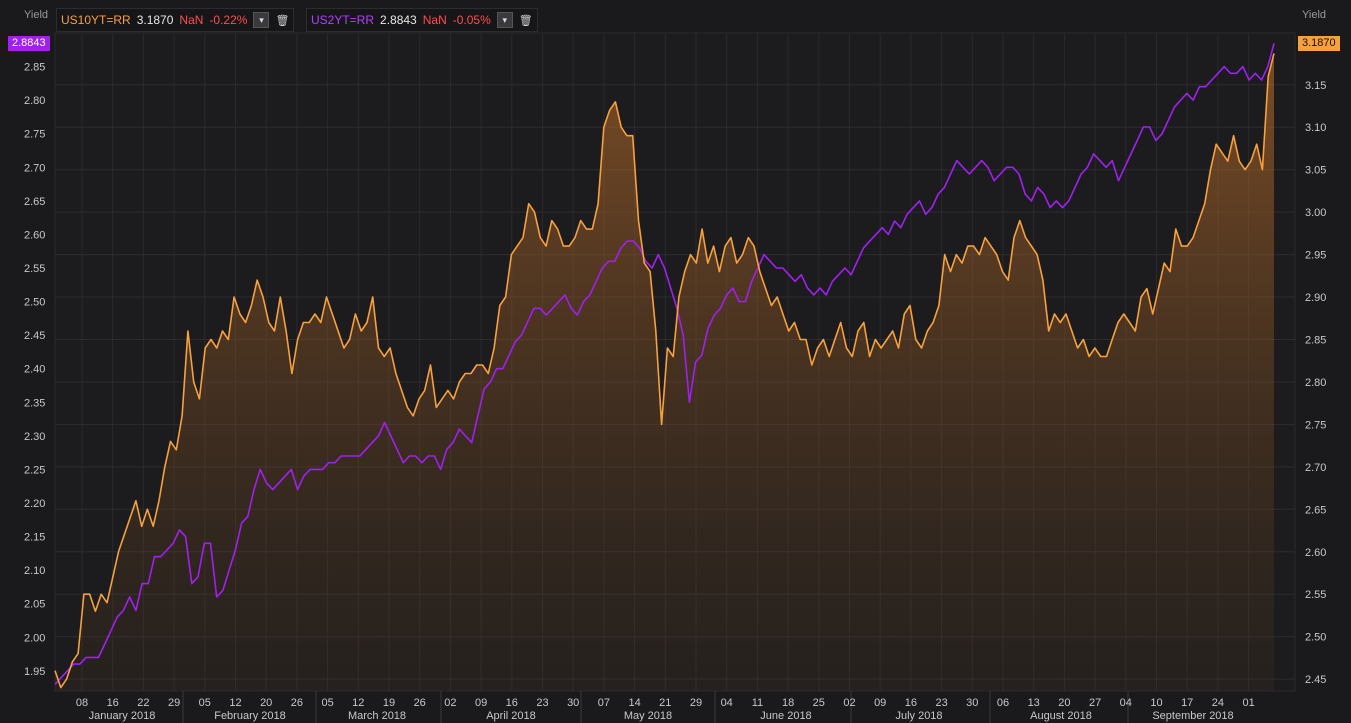  Describe the element at coordinates (34, 470) in the screenshot. I see `left-tick-label: 2.25` at that location.